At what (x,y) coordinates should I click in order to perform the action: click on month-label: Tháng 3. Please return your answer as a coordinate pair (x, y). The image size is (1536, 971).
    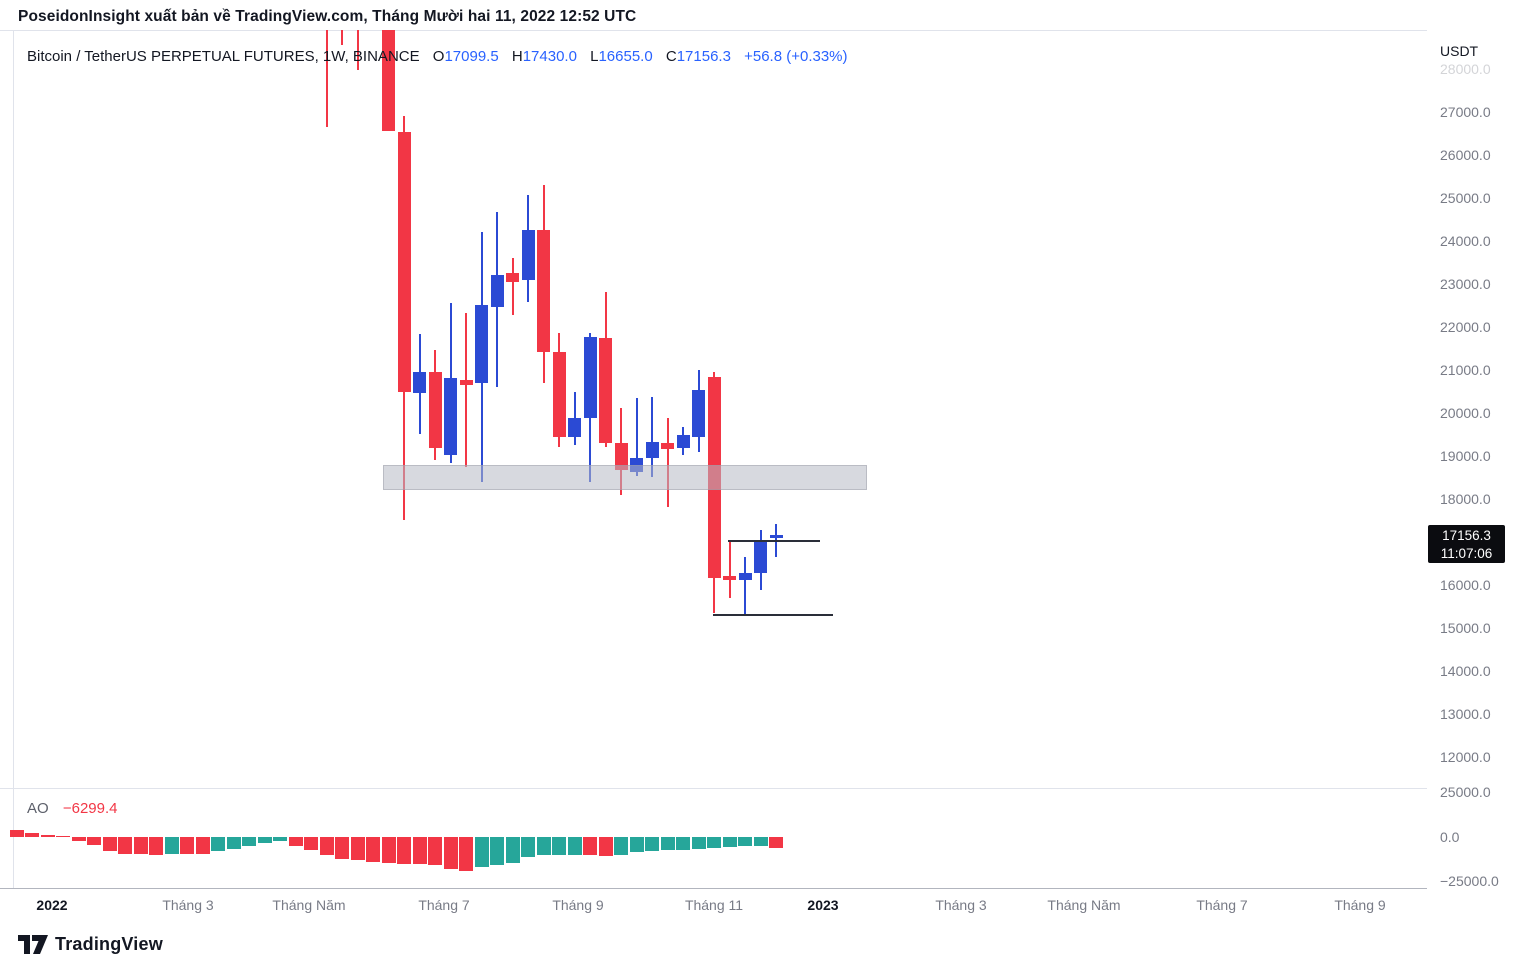
    Looking at the image, I should click on (961, 905).